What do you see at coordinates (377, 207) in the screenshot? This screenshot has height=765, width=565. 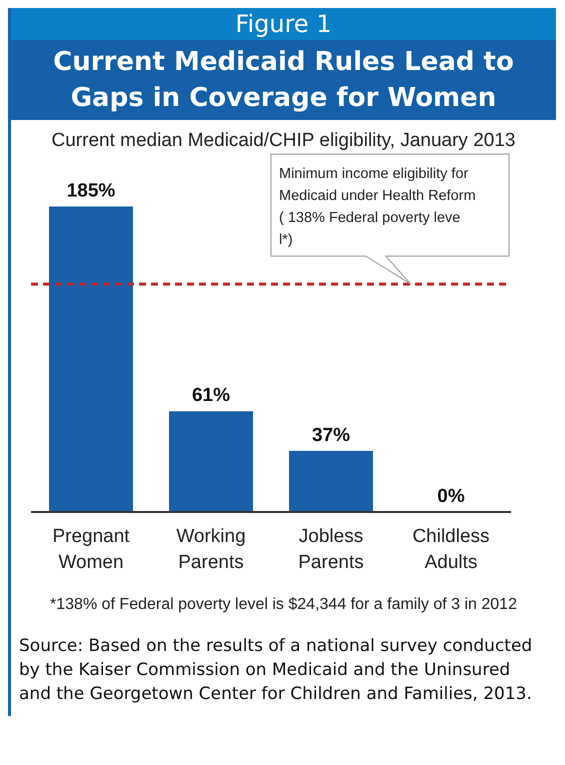 I see `ref-line-label: Minimum income eligibility for Medicaid under Health Reform ( 138% Federal poverty leve l*)` at bounding box center [377, 207].